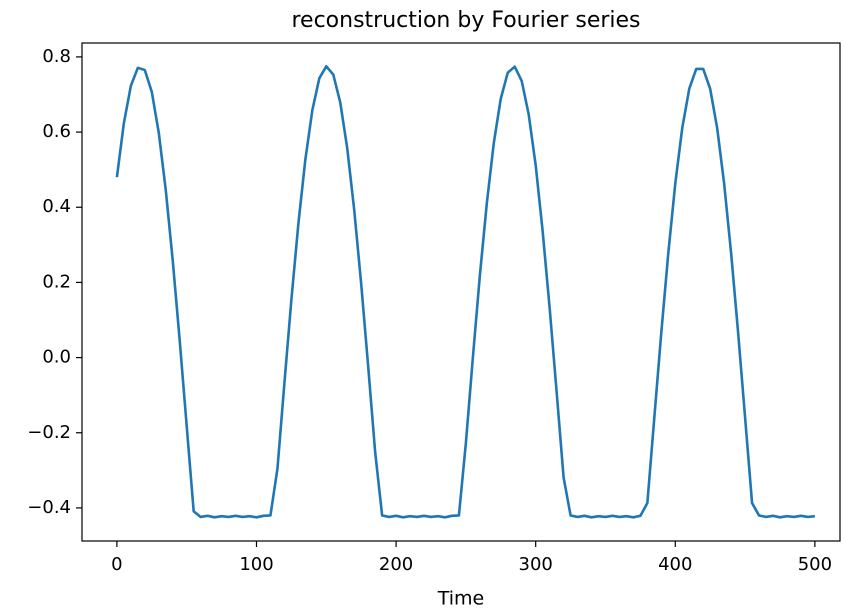 The image size is (844, 616). What do you see at coordinates (56, 131) in the screenshot?
I see `y-tick-label: 0.6` at bounding box center [56, 131].